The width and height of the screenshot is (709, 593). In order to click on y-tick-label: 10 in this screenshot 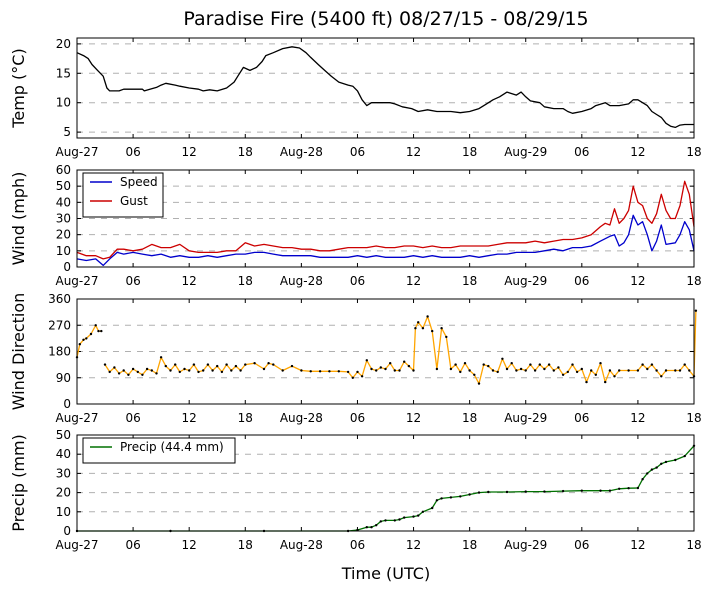, I will do `click(63, 251)`.